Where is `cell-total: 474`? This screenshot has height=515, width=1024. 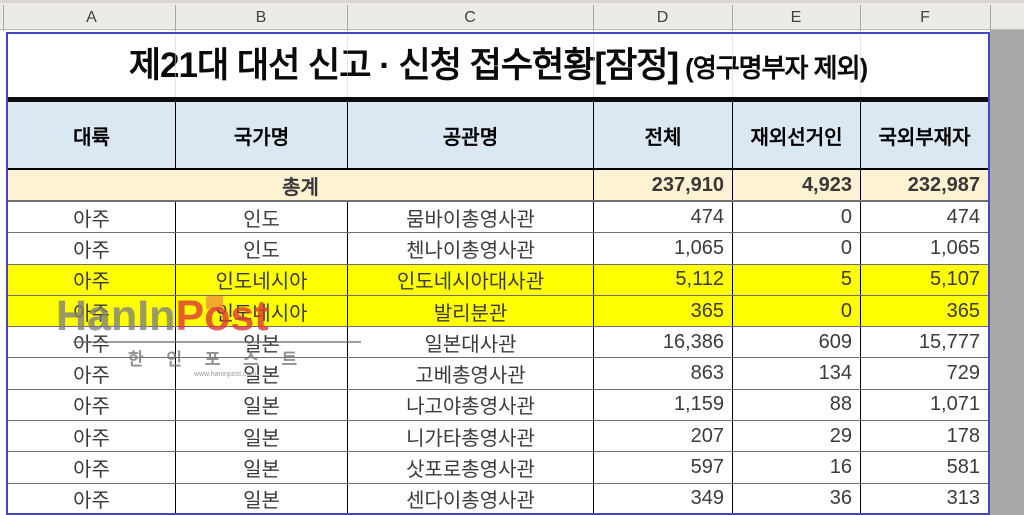
cell-total: 474 is located at coordinates (662, 217).